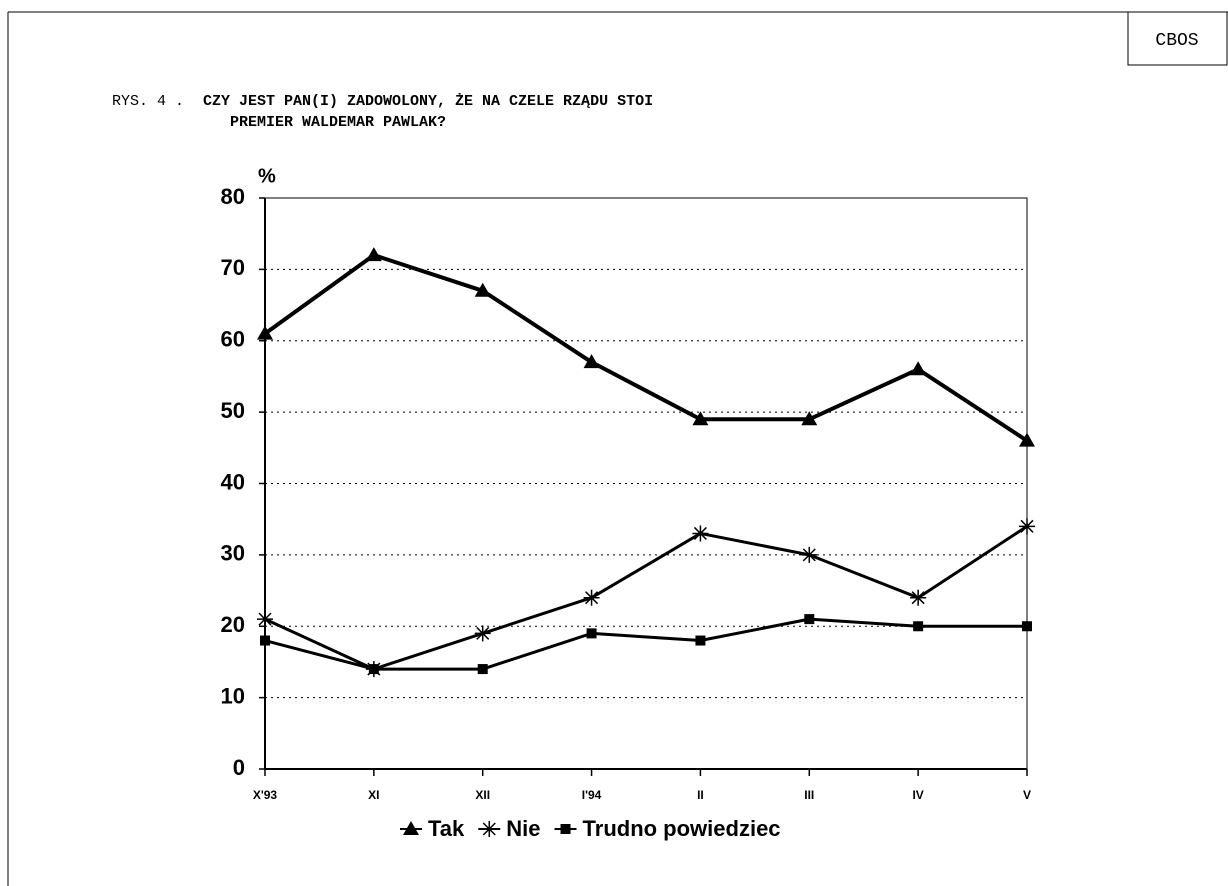  What do you see at coordinates (917, 795) in the screenshot?
I see `x-tick-label: IV` at bounding box center [917, 795].